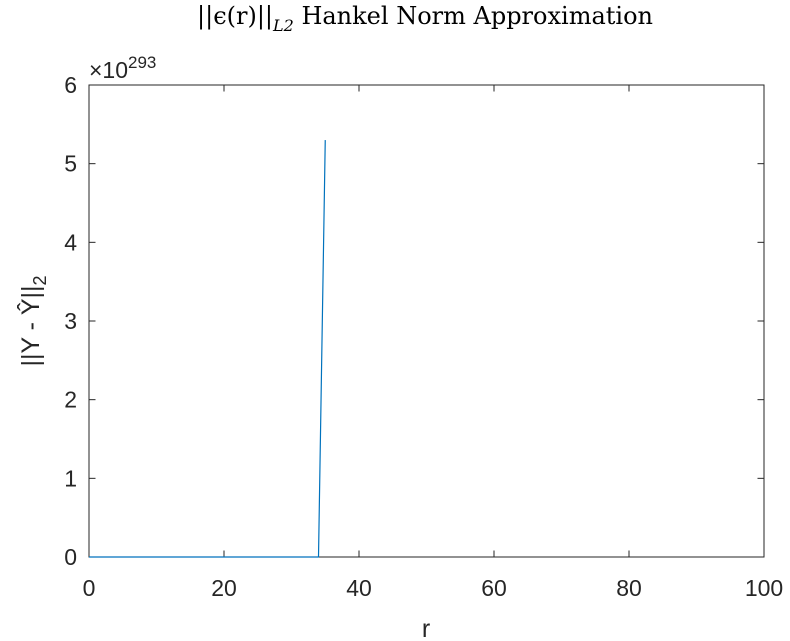 The image size is (790, 641). Describe the element at coordinates (70, 557) in the screenshot. I see `y-tick-label: 0` at that location.